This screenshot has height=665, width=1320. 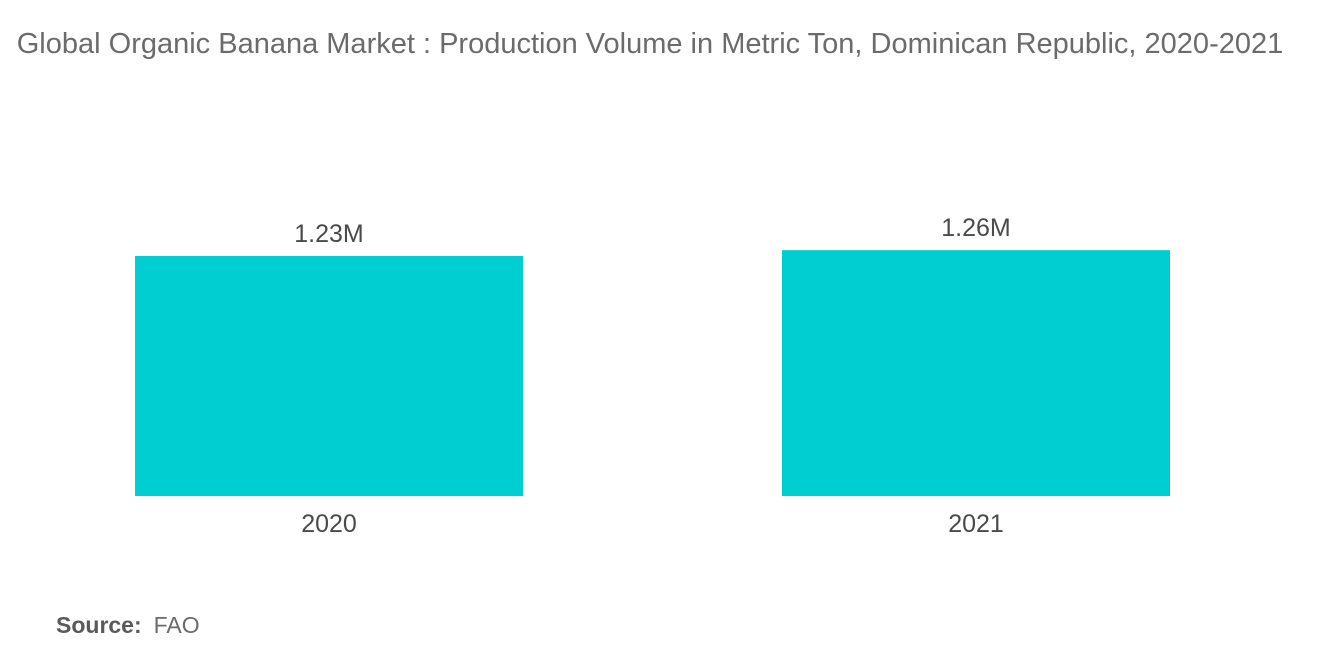 I want to click on bar-2020, so click(x=329, y=376).